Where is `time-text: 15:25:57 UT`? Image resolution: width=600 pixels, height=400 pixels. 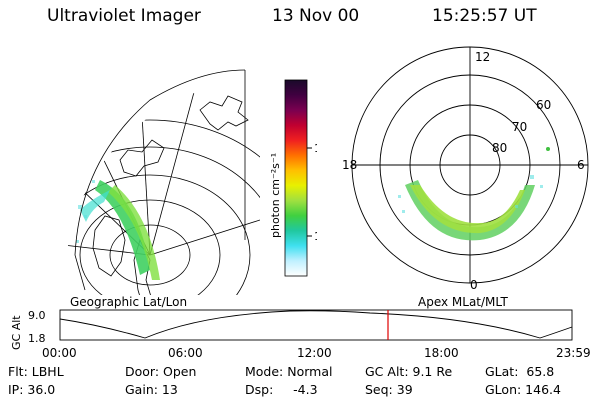 time-text: 15:25:57 UT is located at coordinates (484, 16).